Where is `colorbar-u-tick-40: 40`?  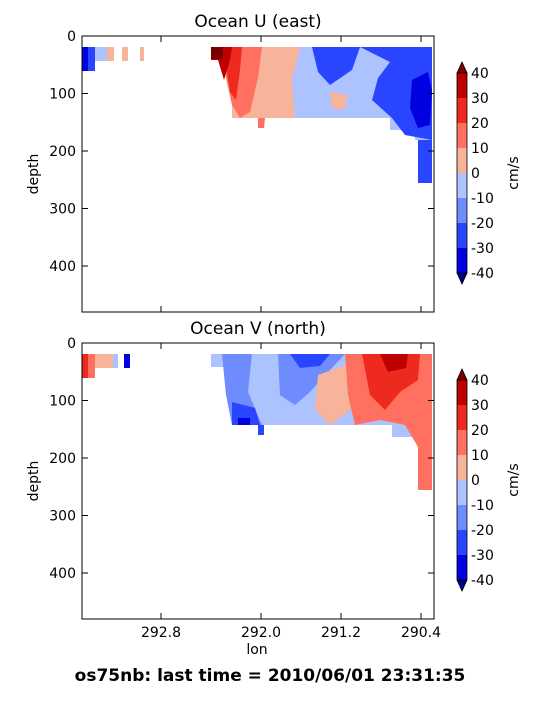 colorbar-u-tick-40: 40 is located at coordinates (480, 74).